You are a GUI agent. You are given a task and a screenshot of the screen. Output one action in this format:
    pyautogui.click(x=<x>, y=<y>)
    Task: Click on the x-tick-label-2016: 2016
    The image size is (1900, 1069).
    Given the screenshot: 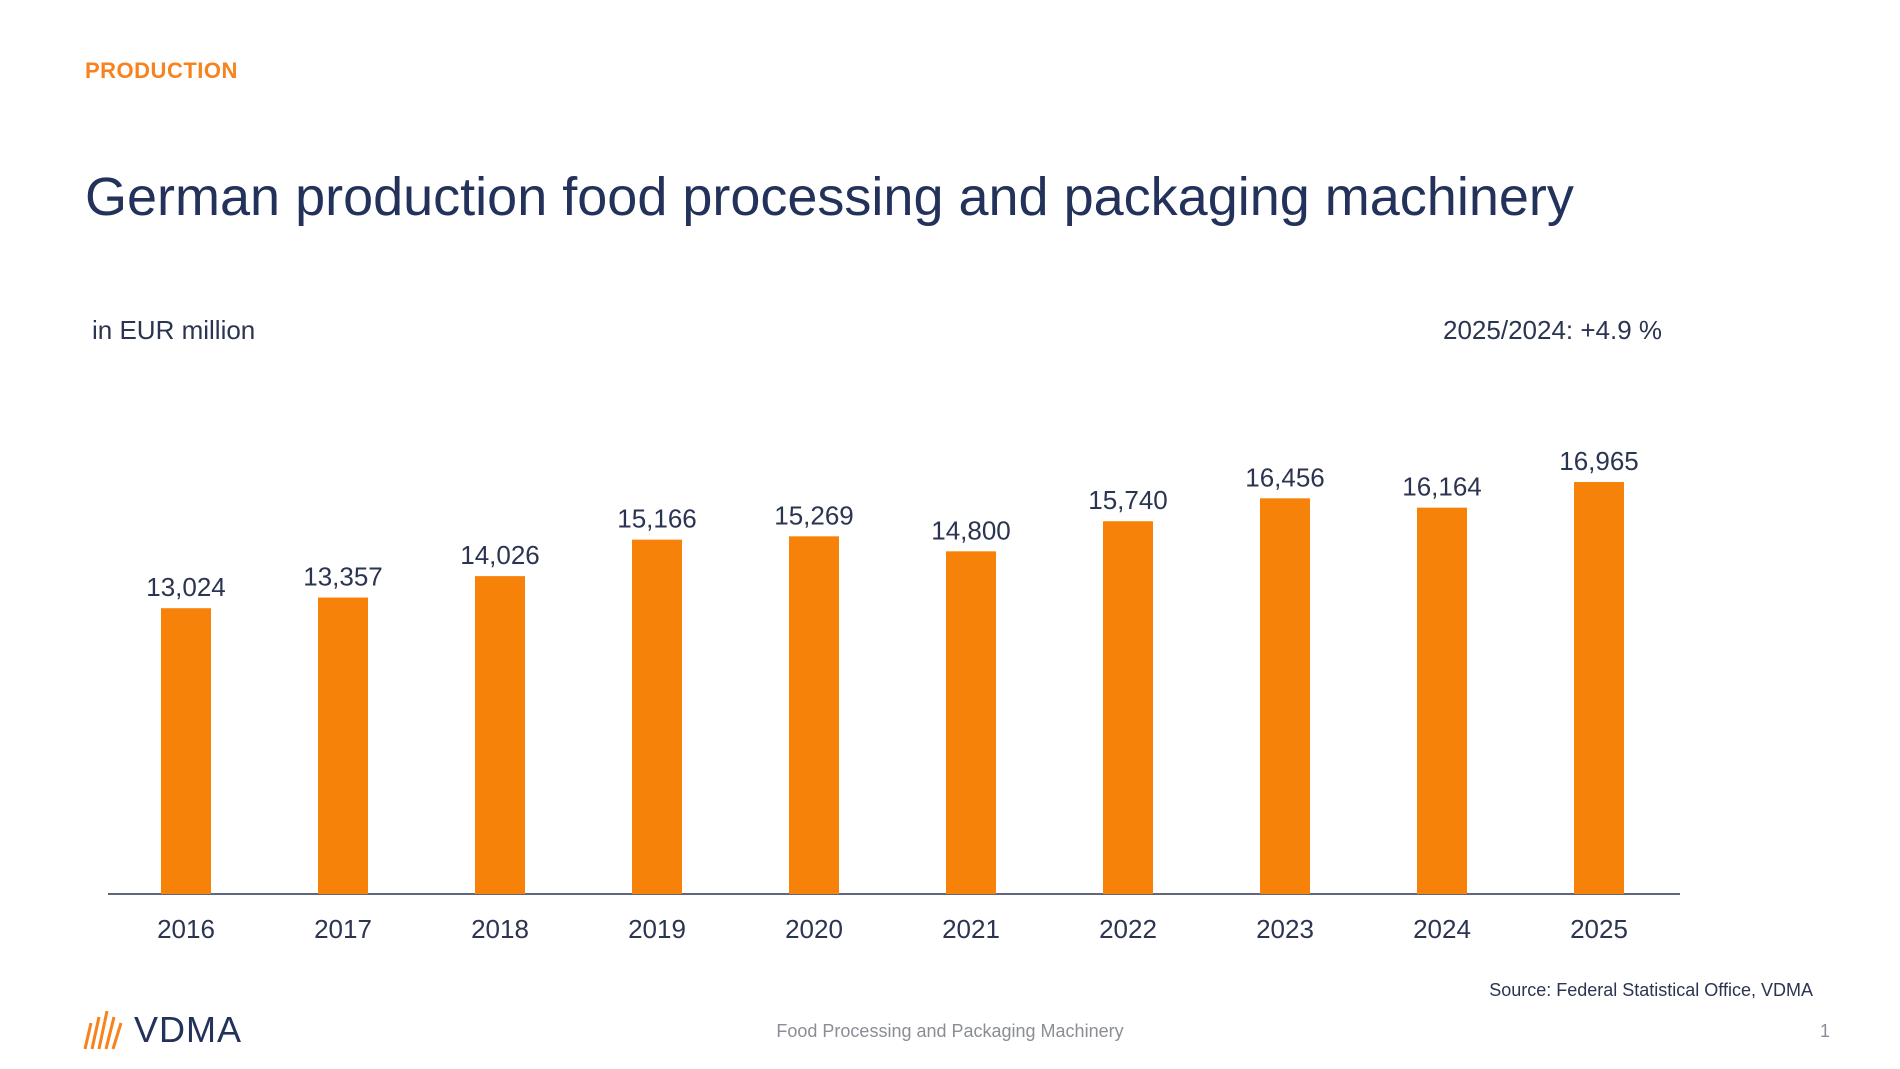 What is the action you would take?
    pyautogui.click(x=186, y=929)
    